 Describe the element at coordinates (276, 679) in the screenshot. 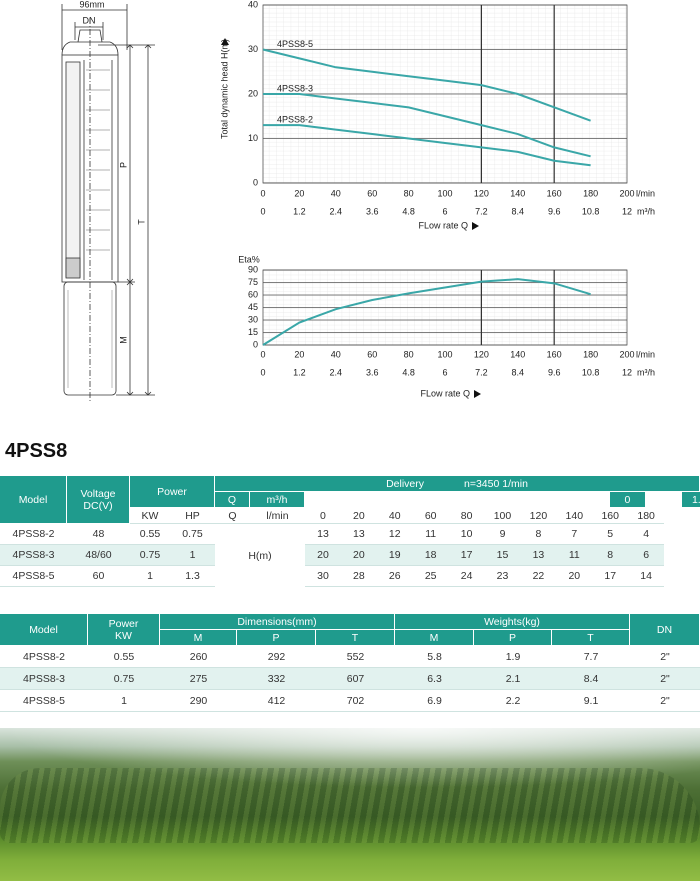

I see `cell: 332` at that location.